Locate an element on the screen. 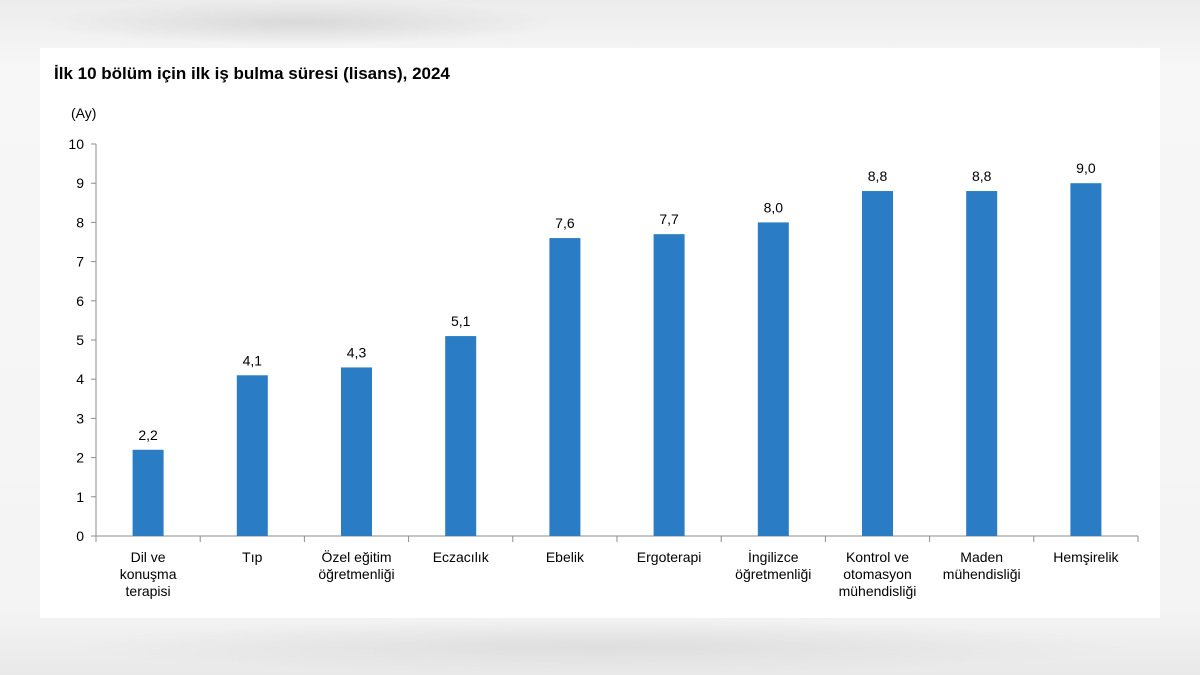  y-tick-label: 2 is located at coordinates (80, 458).